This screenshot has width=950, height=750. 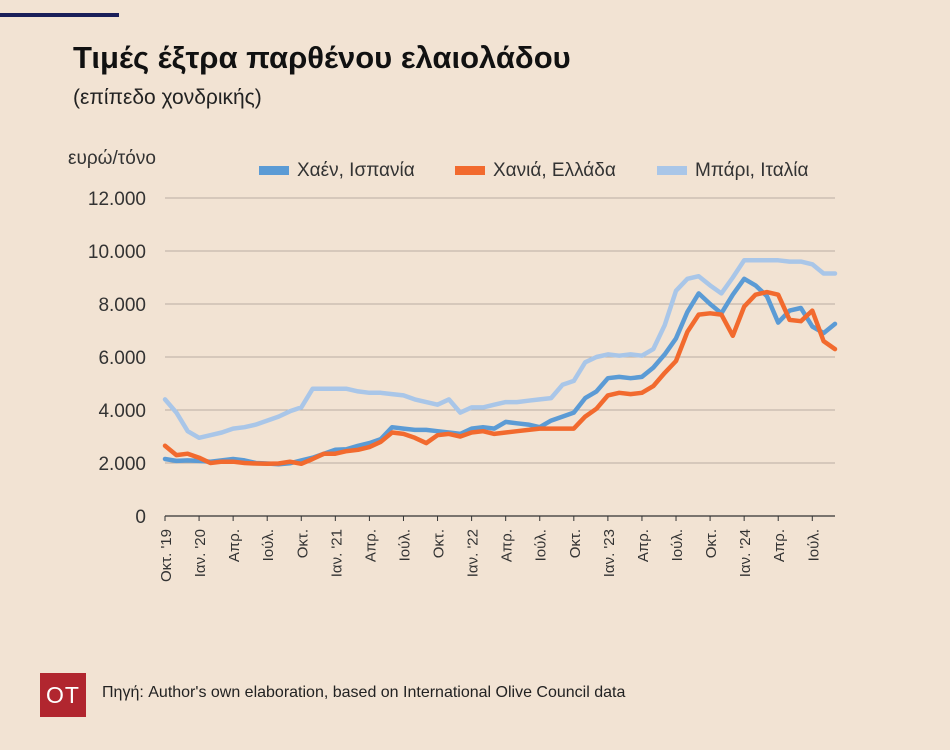 What do you see at coordinates (751, 170) in the screenshot?
I see `legend-label: Μπάρι, Ιταλία` at bounding box center [751, 170].